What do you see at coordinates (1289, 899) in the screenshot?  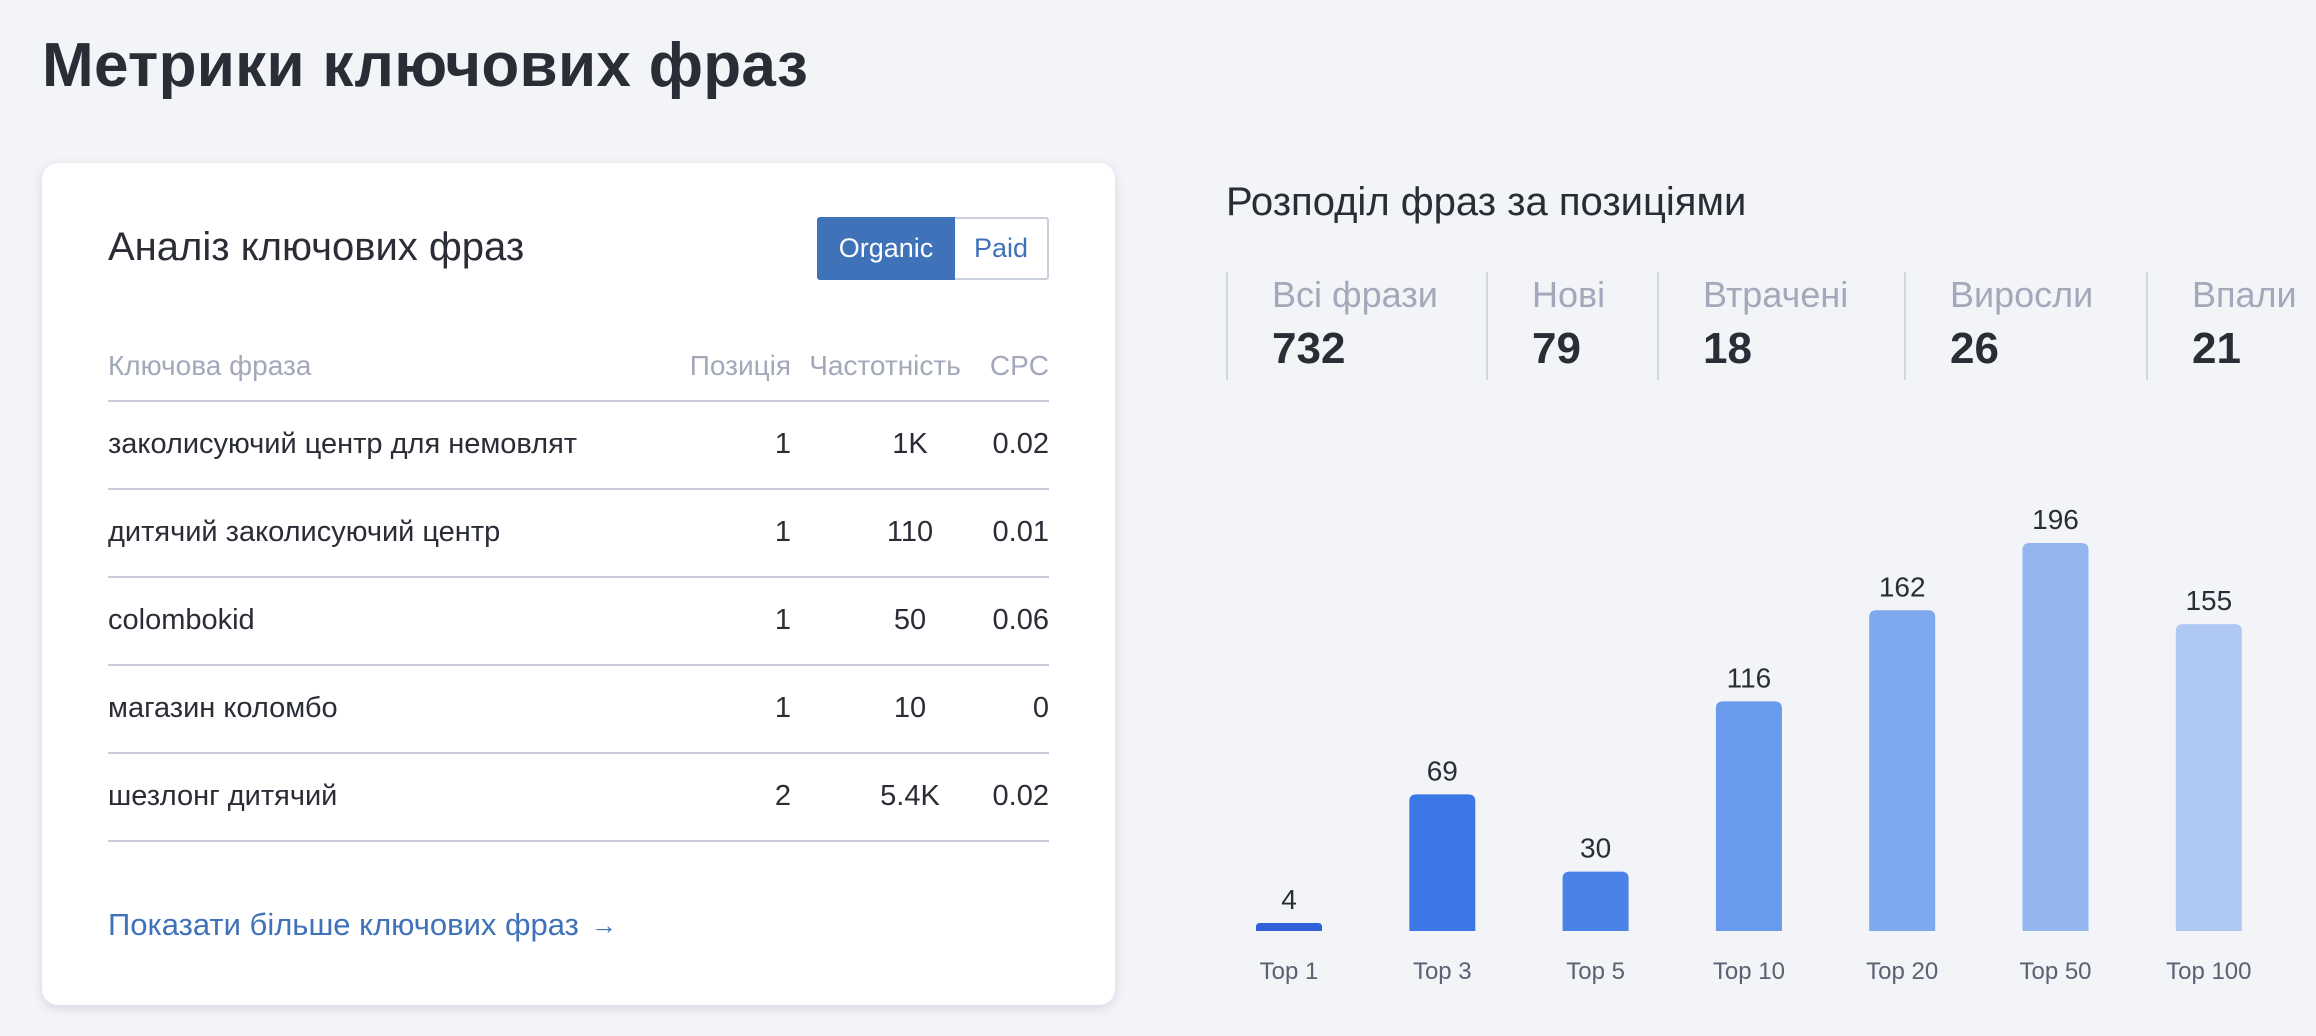 I see `bar-value-label: 4` at bounding box center [1289, 899].